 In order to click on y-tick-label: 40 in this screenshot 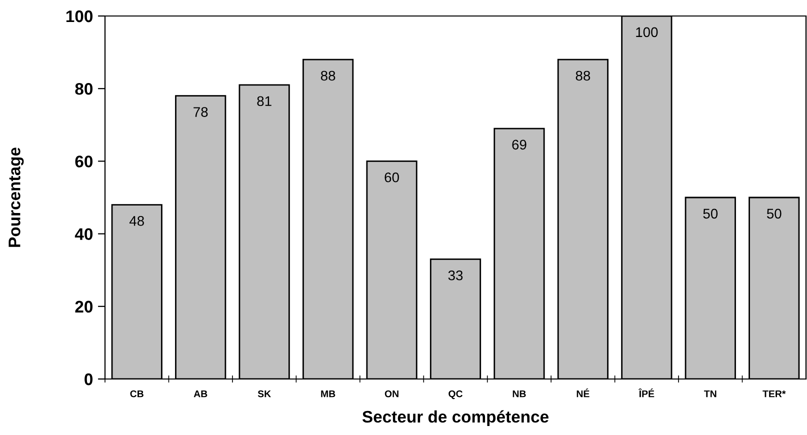, I will do `click(83, 234)`.